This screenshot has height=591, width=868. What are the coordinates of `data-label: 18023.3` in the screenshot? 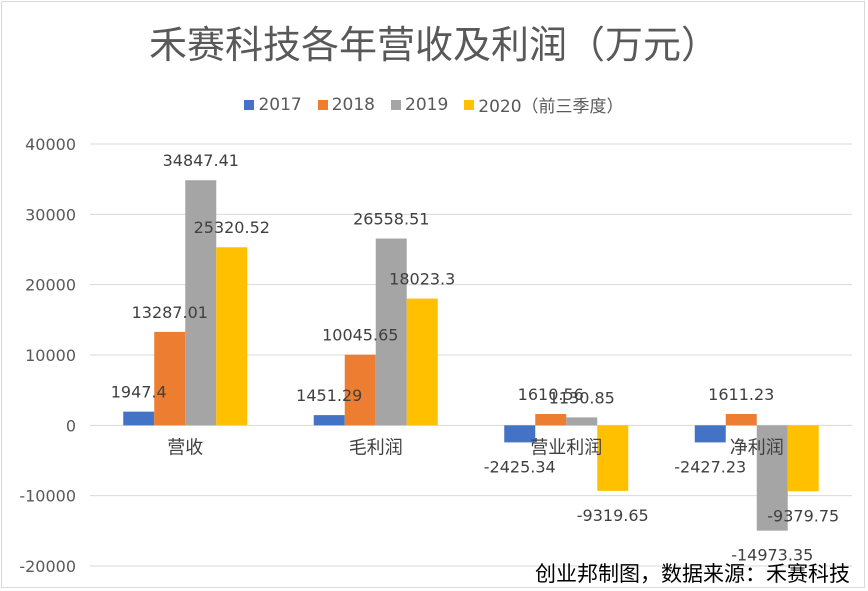 It's located at (422, 279).